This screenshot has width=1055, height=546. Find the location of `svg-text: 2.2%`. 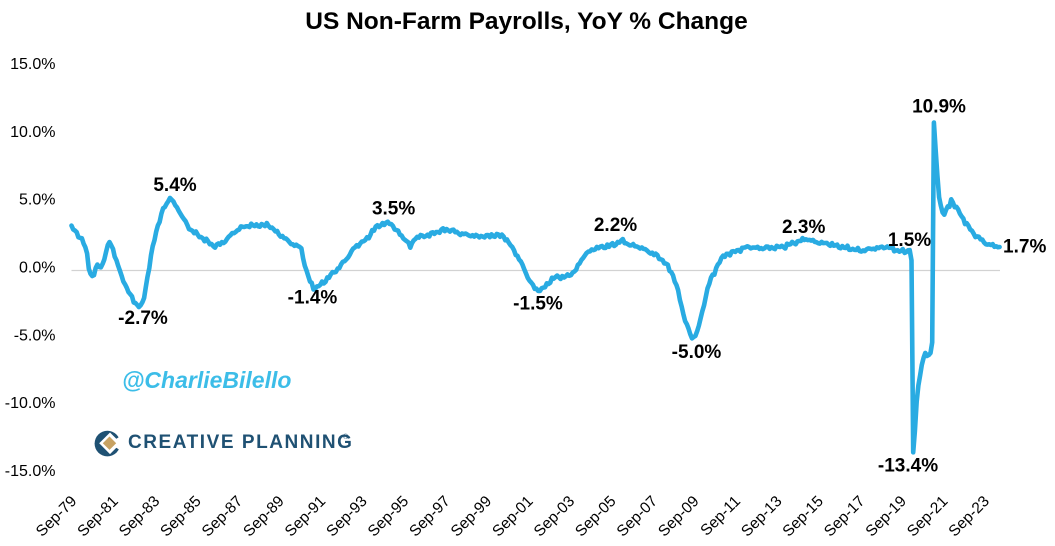

svg-text: 2.2% is located at coordinates (615, 225).